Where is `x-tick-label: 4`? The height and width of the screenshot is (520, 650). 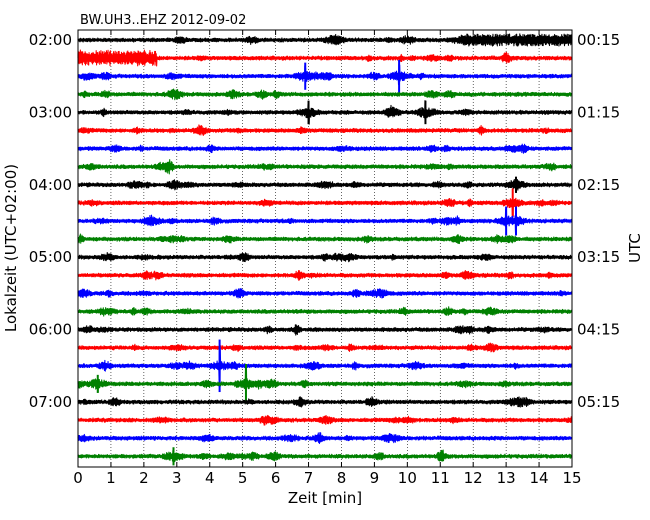
x-tick-label: 4 is located at coordinates (210, 478).